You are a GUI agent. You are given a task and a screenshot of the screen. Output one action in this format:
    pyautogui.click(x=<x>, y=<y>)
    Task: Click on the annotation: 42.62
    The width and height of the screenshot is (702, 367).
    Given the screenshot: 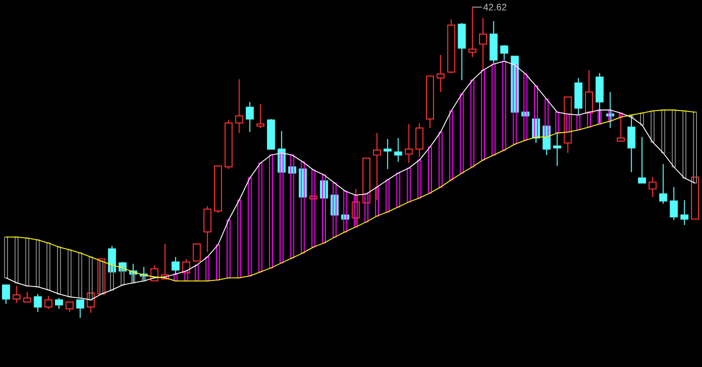 What is the action you would take?
    pyautogui.click(x=494, y=7)
    